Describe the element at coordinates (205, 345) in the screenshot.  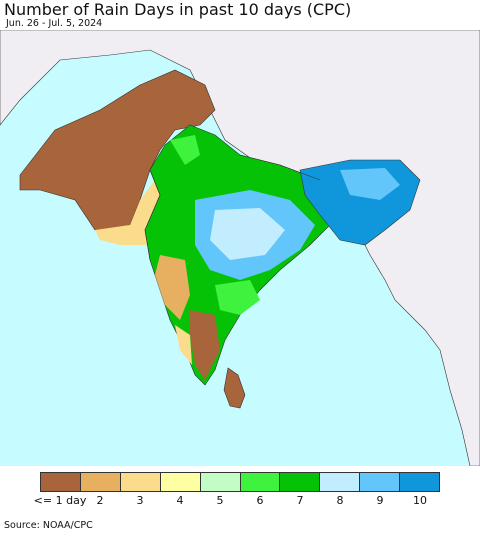
I see `south-dry` at that location.